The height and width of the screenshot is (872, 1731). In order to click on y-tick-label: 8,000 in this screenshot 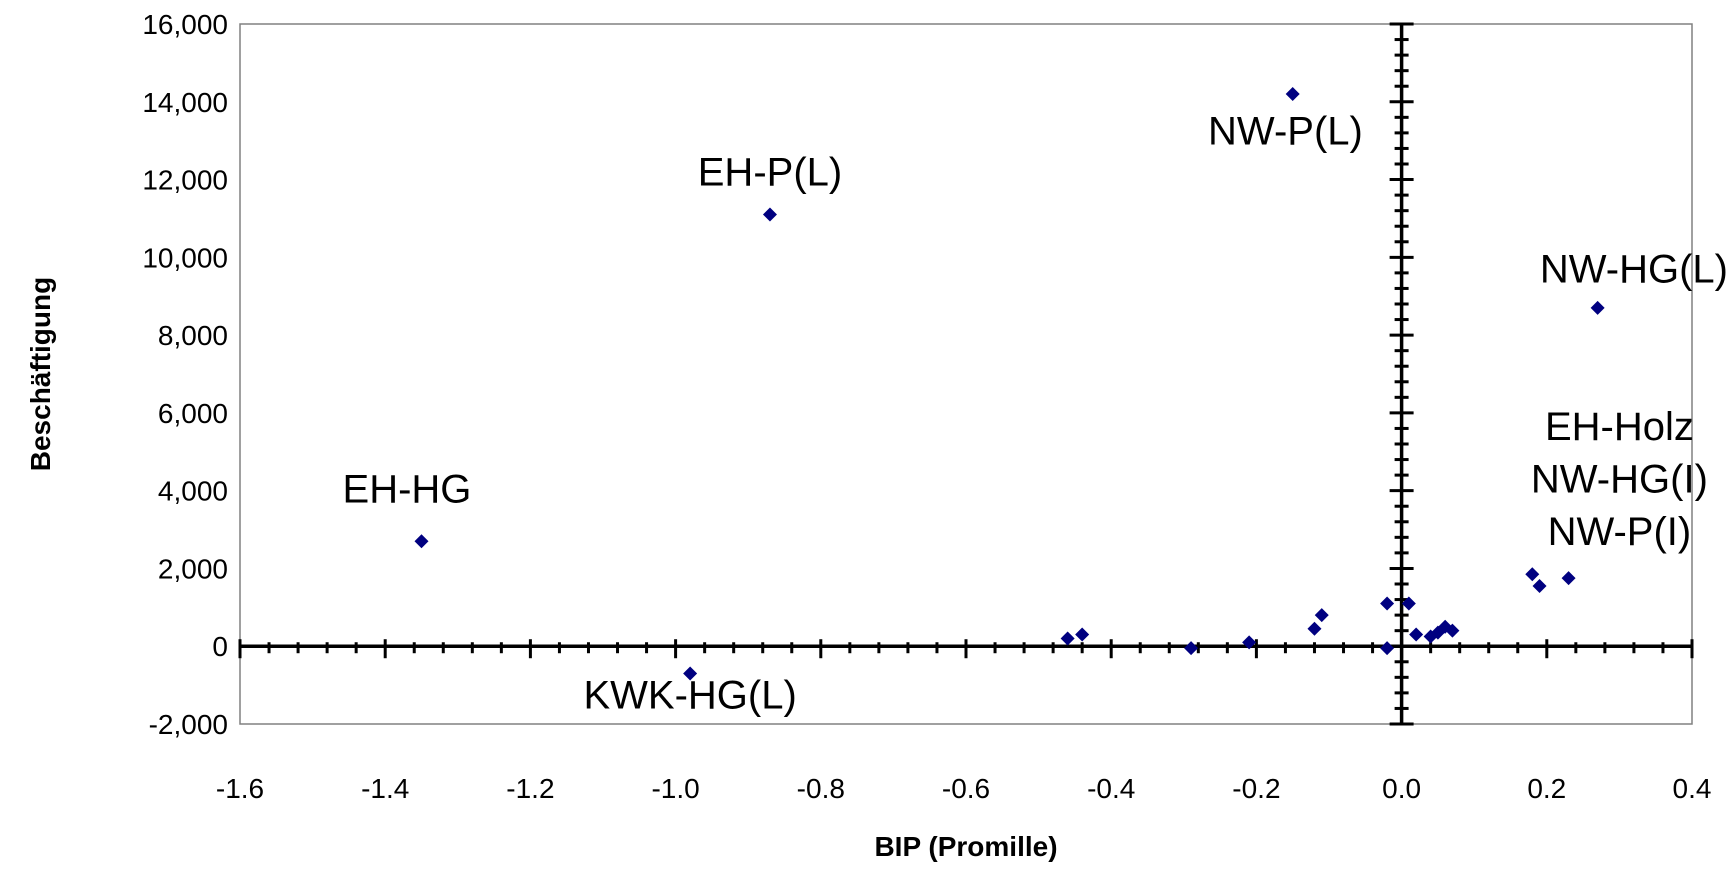, I will do `click(193, 335)`.